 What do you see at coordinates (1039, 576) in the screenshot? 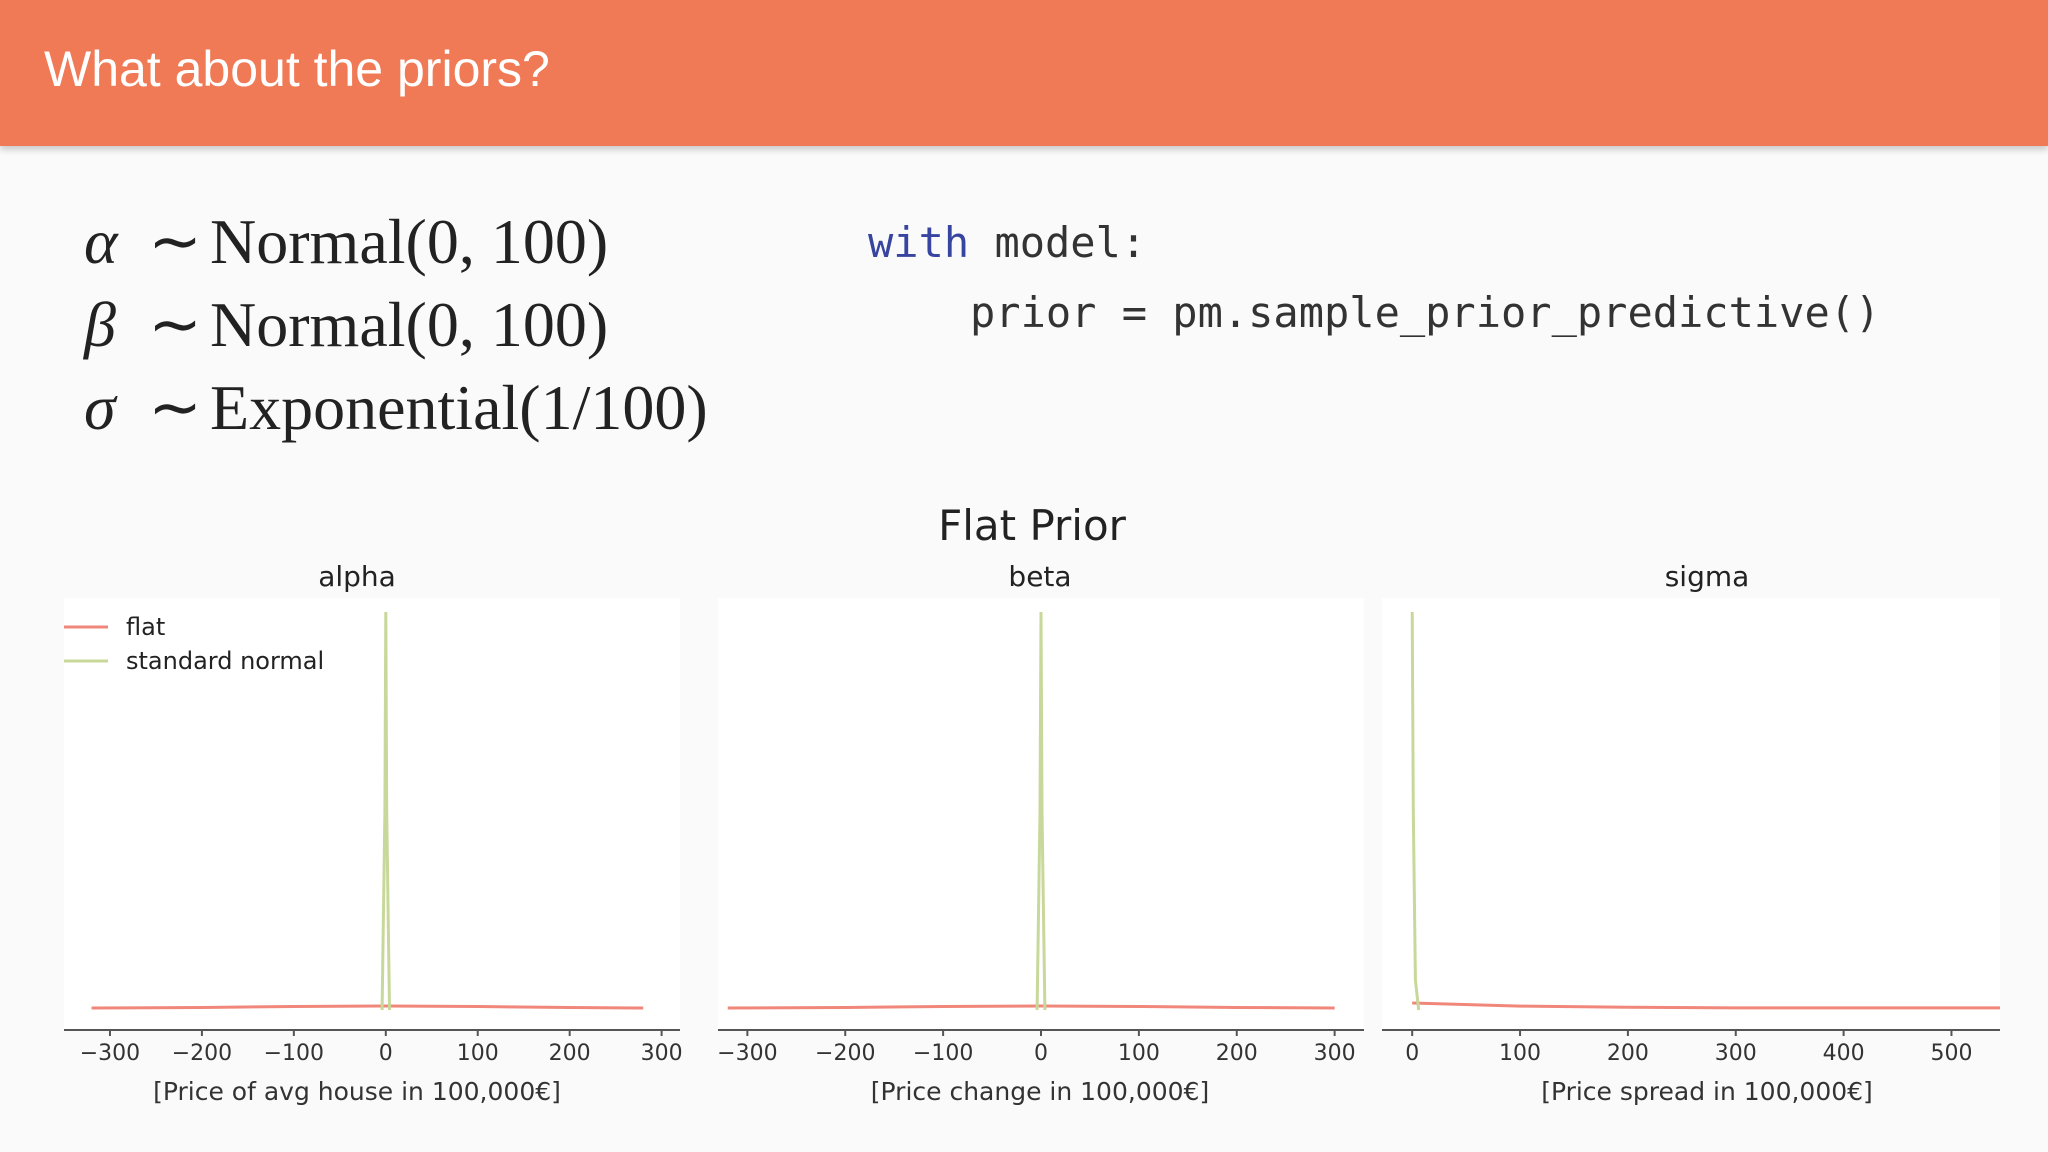
I see `panel-title: beta` at bounding box center [1039, 576].